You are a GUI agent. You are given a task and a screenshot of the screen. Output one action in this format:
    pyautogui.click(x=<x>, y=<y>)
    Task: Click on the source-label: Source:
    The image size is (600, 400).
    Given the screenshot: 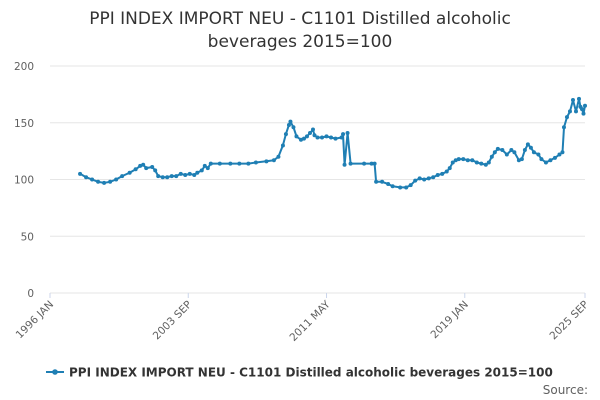 What is the action you would take?
    pyautogui.click(x=565, y=390)
    